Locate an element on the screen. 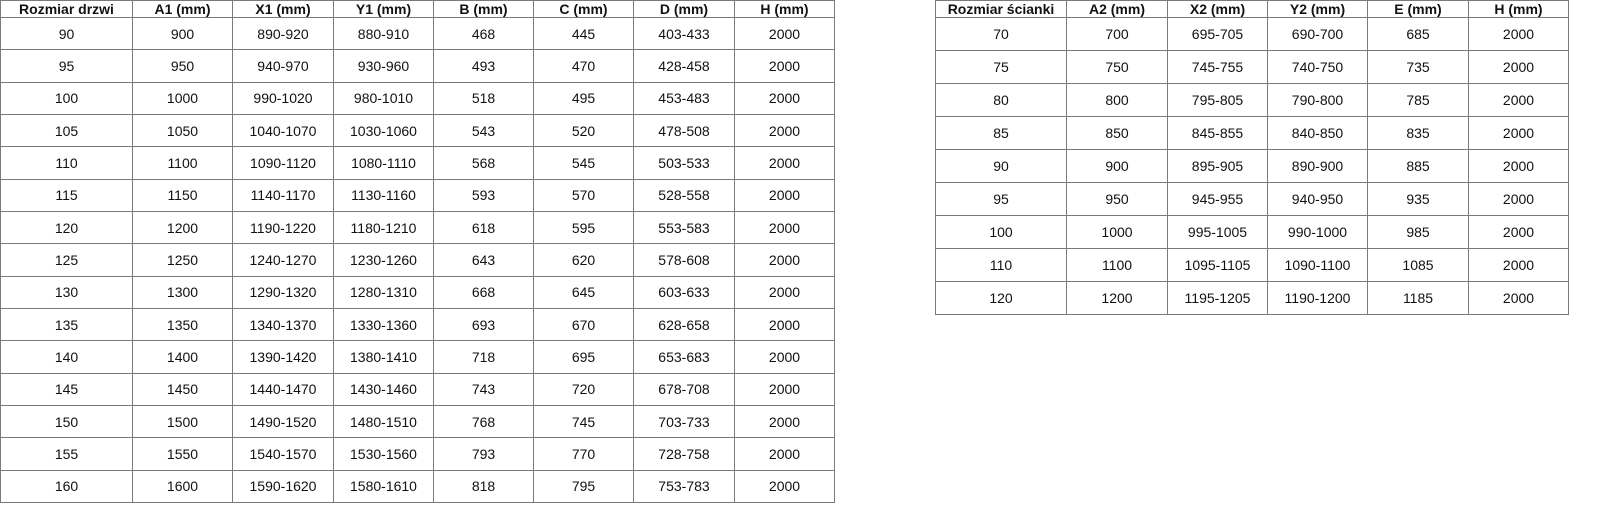 This screenshot has width=1600, height=514. table-cell: 1090-1120 is located at coordinates (283, 163).